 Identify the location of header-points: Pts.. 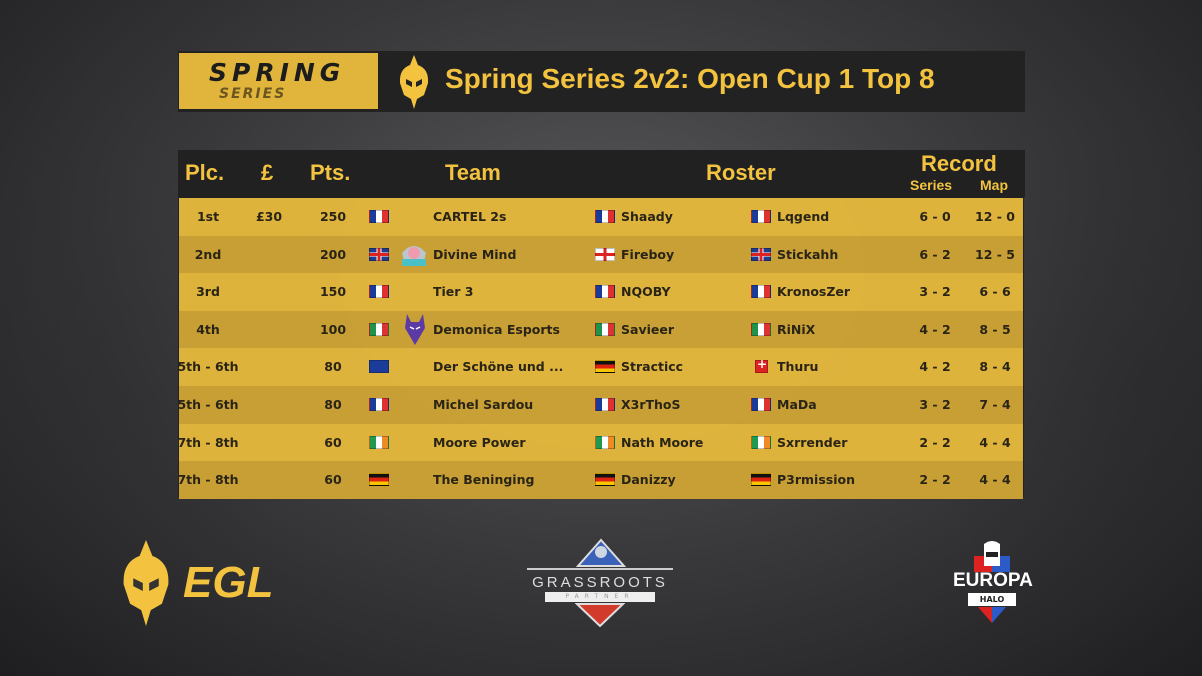
(330, 172).